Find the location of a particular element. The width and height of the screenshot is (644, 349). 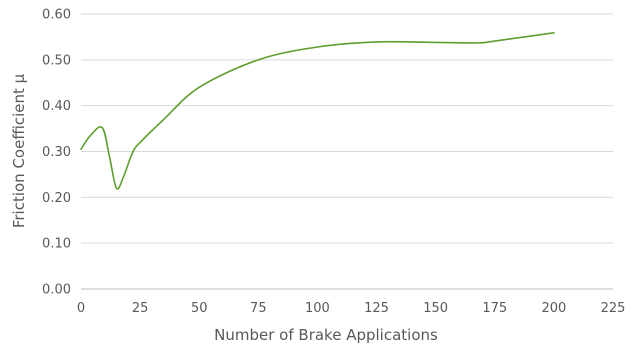

y-tick-label: 0.50 is located at coordinates (56, 60).